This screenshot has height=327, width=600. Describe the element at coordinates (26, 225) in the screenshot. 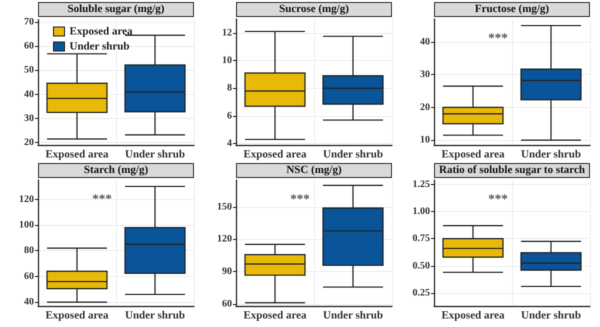

I see `y-tick-label: 100` at that location.